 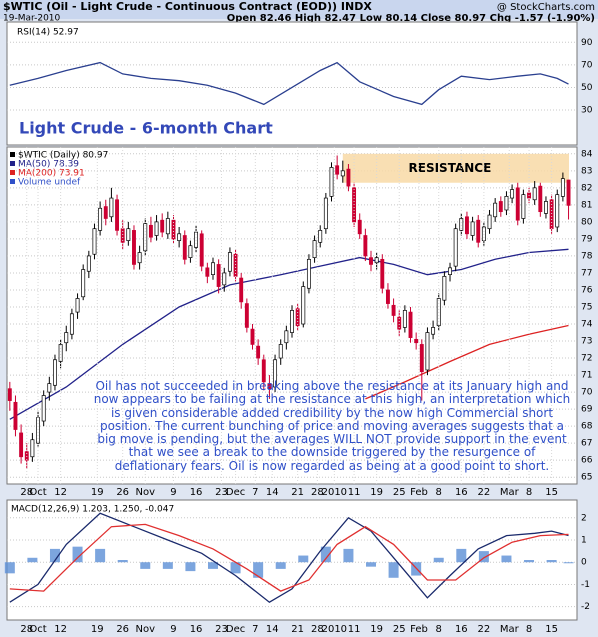 What do you see at coordinates (586, 359) in the screenshot?
I see `y-tick-label: 72` at bounding box center [586, 359].